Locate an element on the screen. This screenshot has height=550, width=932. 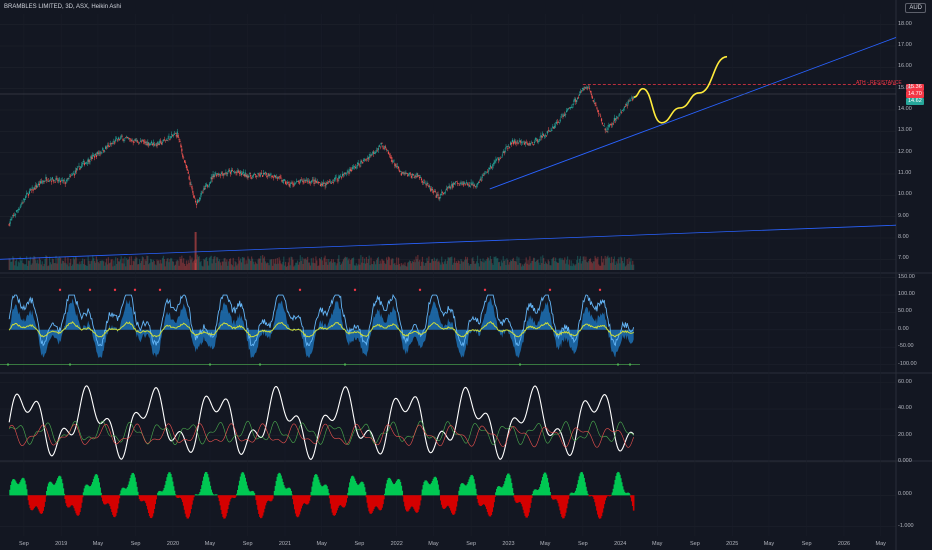
y-tick-label: 0.000 is located at coordinates (905, 494).